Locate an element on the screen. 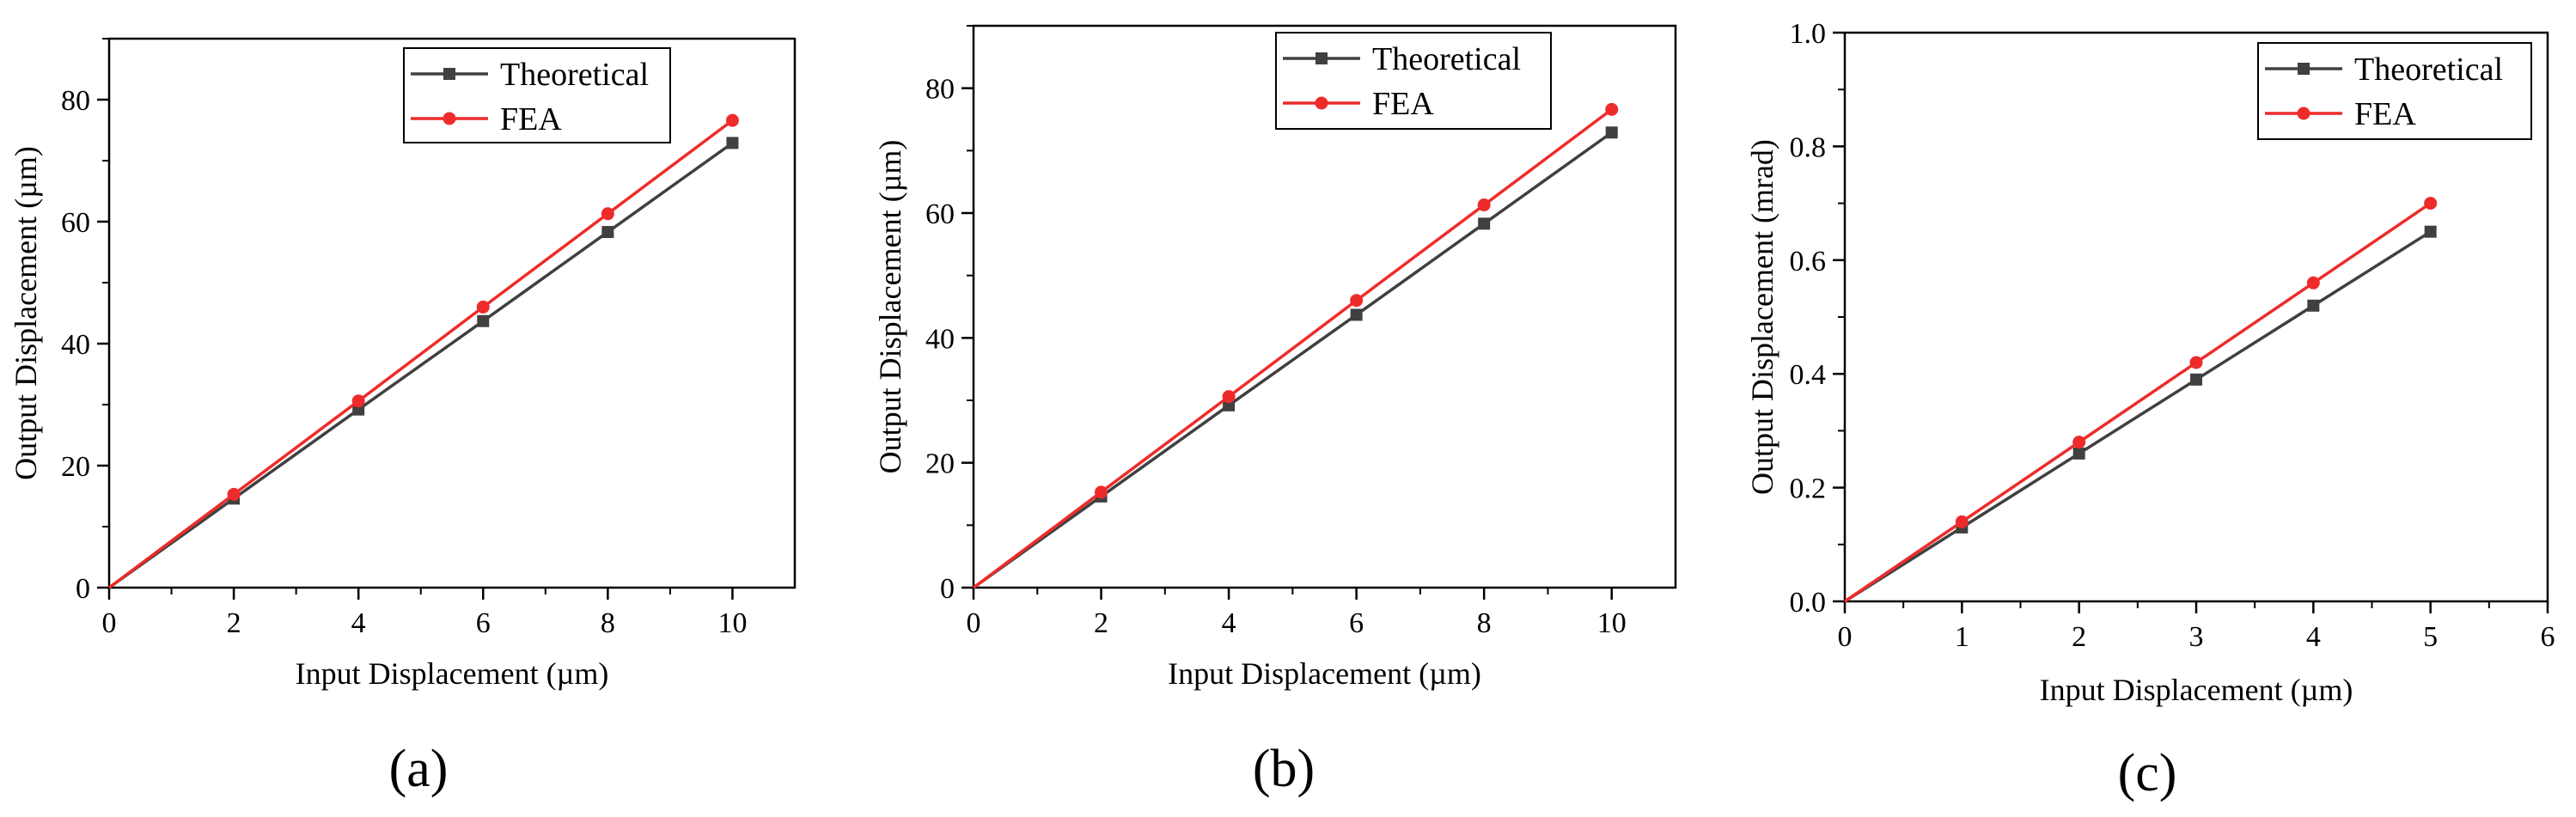  panel-label: (b) is located at coordinates (1284, 769).